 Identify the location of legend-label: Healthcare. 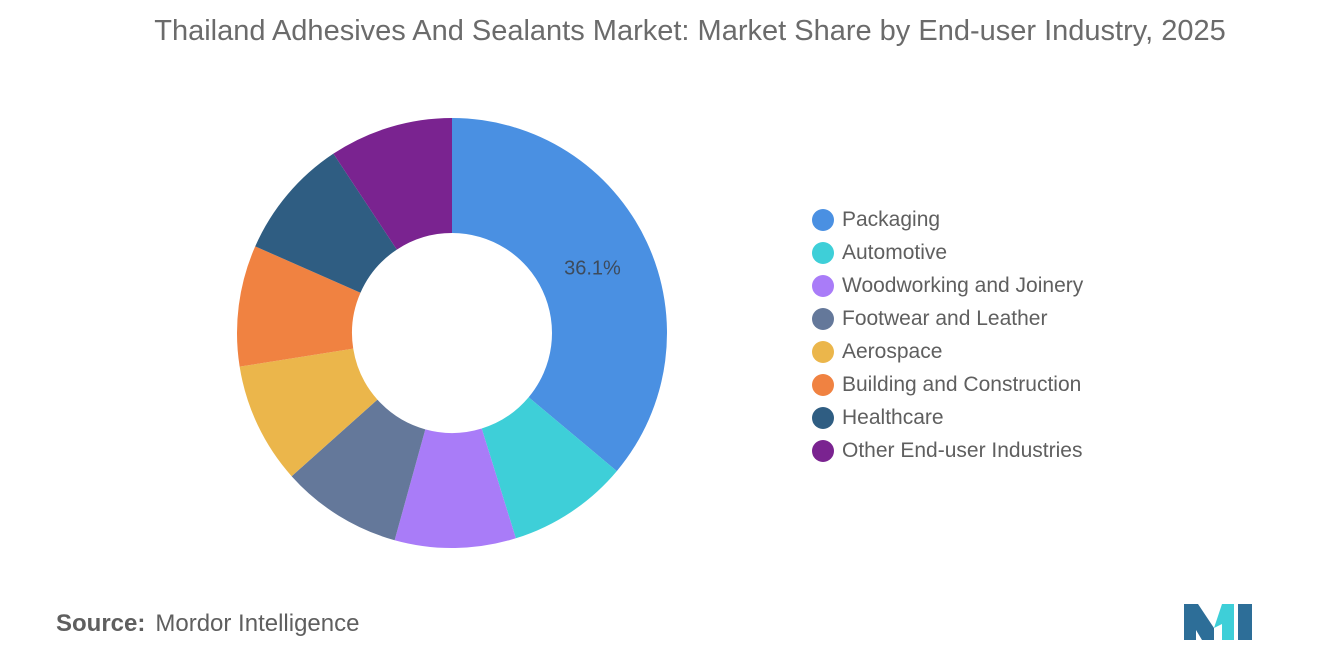
(893, 417).